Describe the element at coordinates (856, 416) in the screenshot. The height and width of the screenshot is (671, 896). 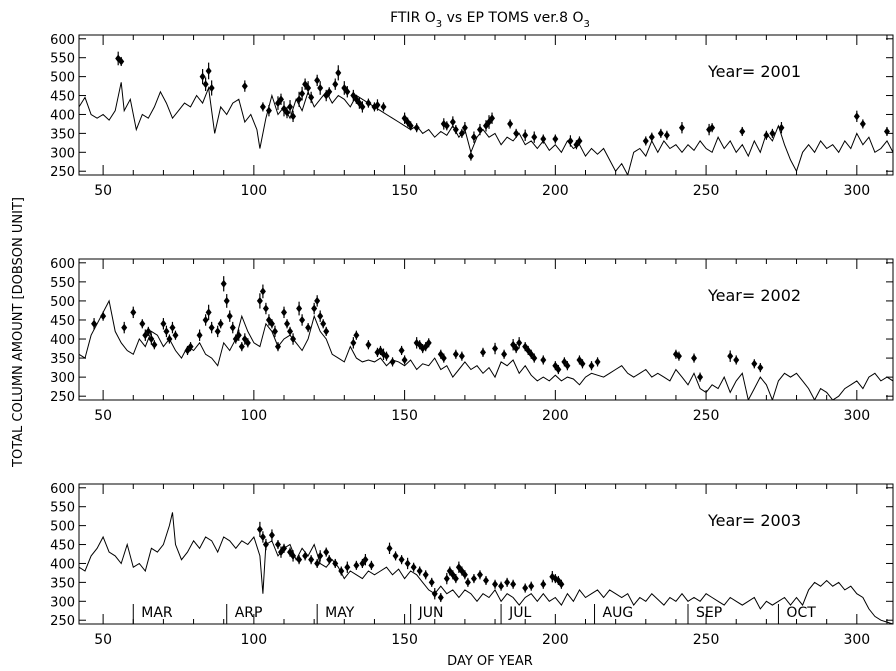
I see `x-tick-label: 300` at that location.